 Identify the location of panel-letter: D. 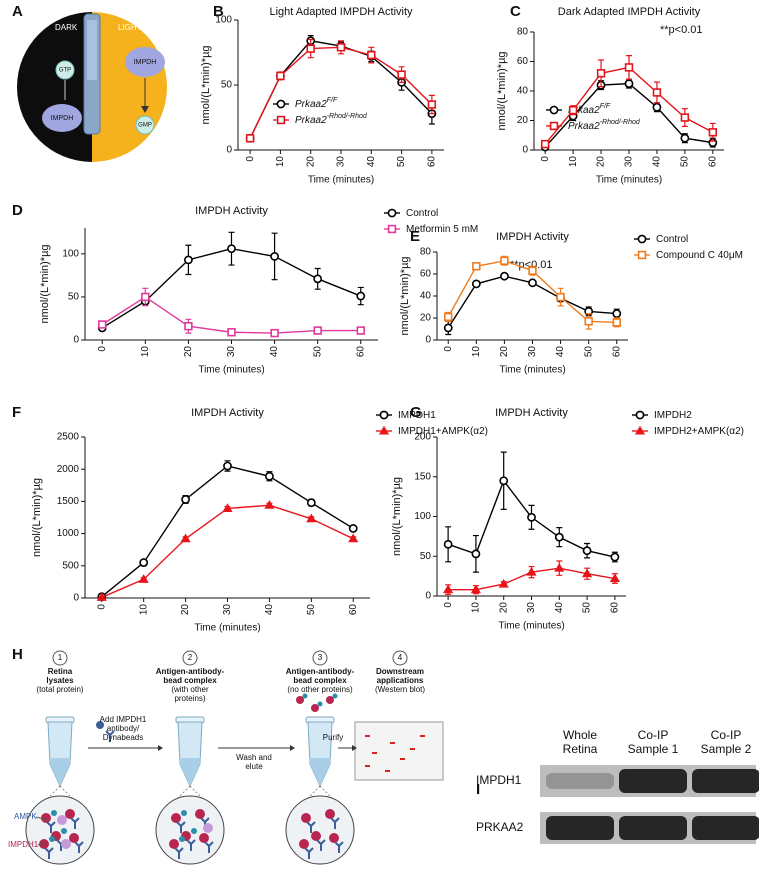
(17, 210).